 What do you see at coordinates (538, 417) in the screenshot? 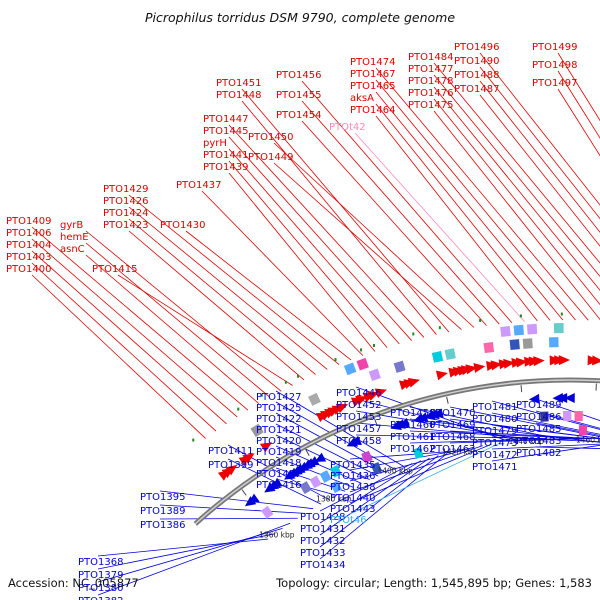
I see `reverse-gene-label: PTO1486` at bounding box center [538, 417].